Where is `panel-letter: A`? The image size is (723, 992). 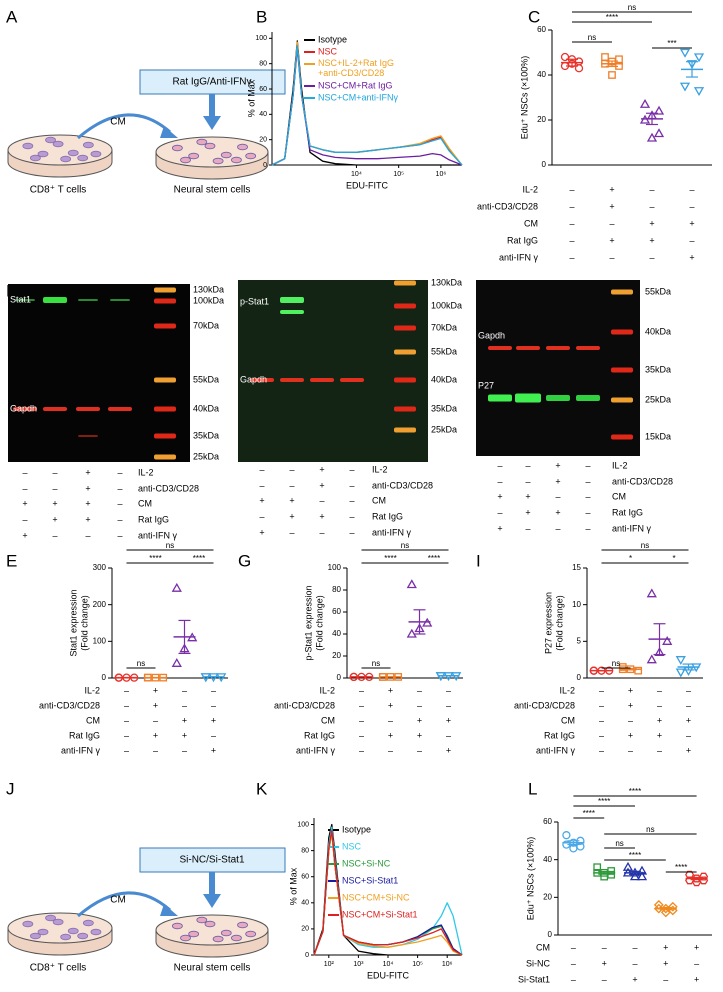
panel-letter: A is located at coordinates (12, 16).